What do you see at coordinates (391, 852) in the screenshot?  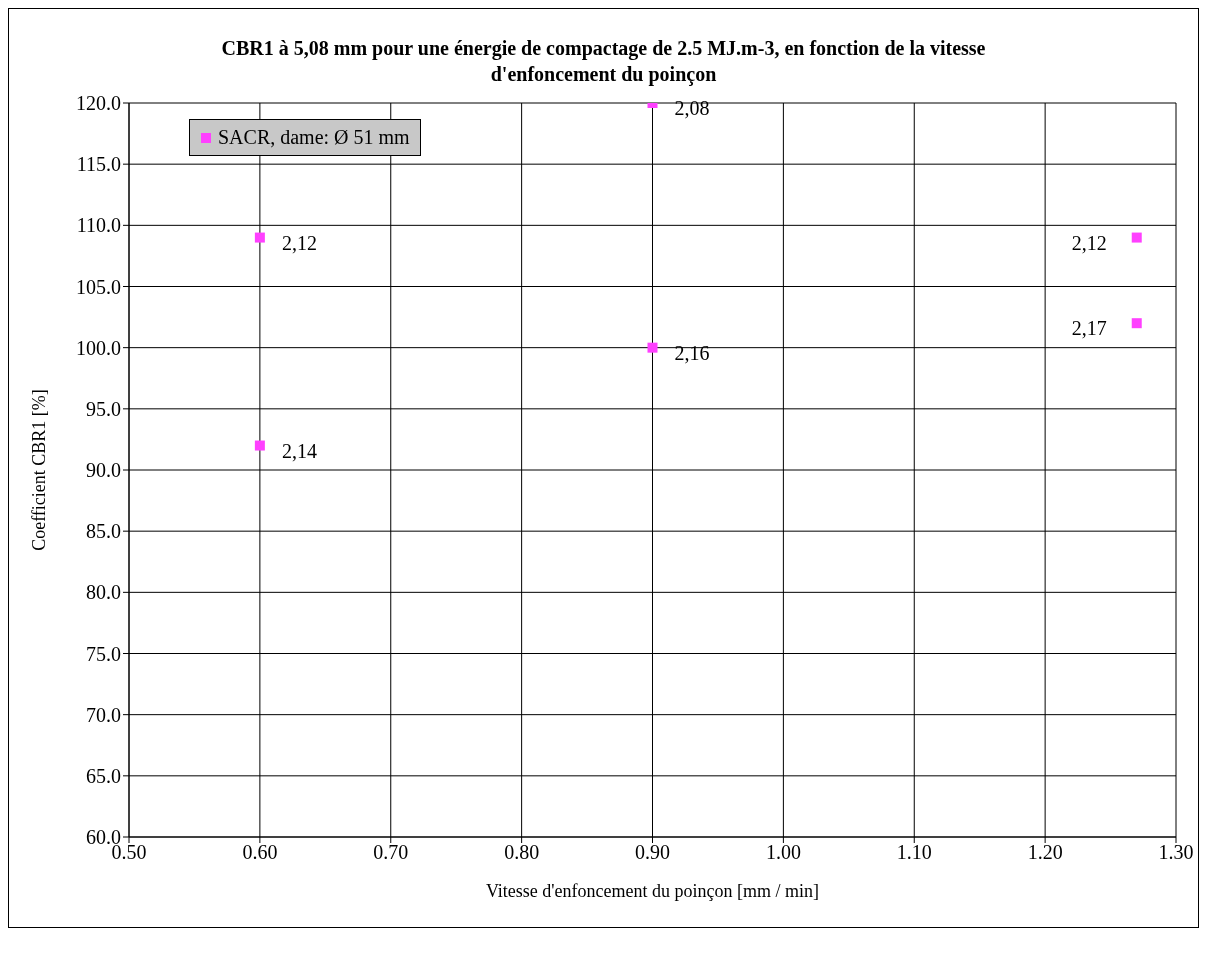 I see `x-tick-label: 0.70` at bounding box center [391, 852].